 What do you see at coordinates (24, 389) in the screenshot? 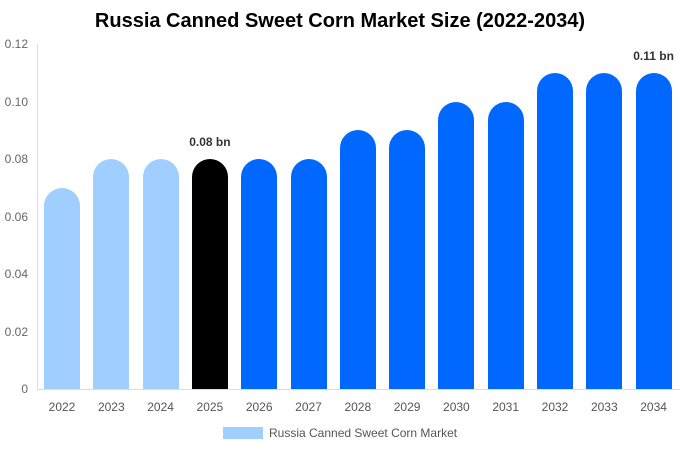
I see `y-tick-label: 0` at bounding box center [24, 389].